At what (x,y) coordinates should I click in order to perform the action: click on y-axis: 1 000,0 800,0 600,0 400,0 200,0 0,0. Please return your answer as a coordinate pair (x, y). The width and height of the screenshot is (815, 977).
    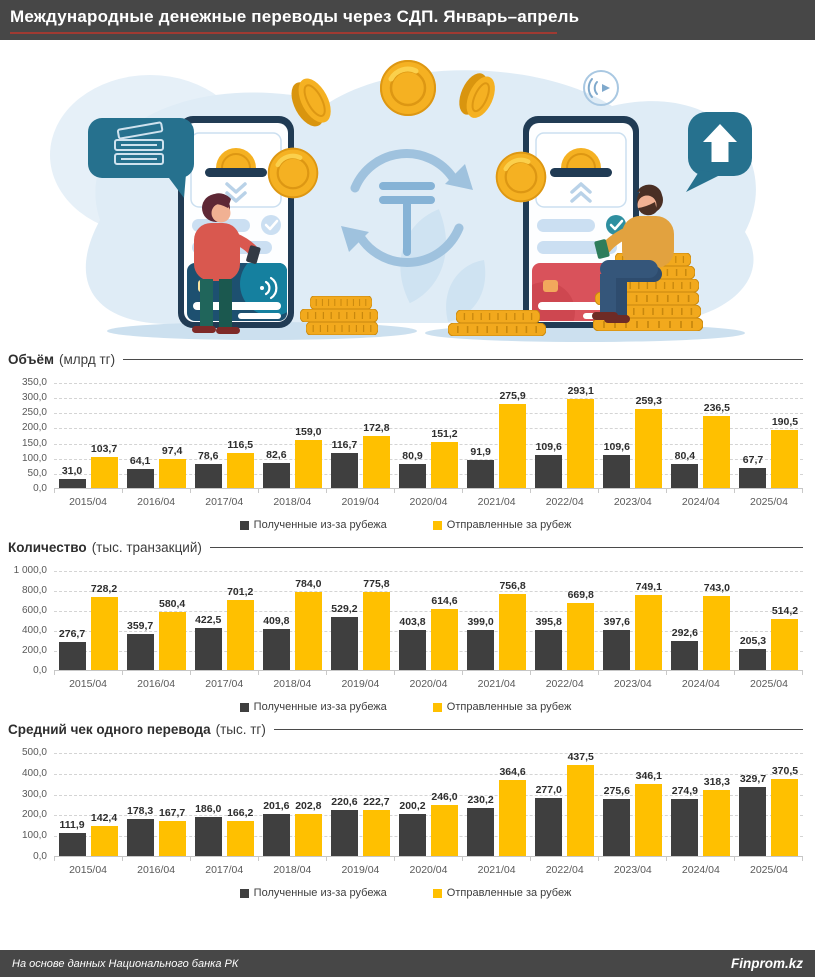
    Looking at the image, I should click on (31, 620).